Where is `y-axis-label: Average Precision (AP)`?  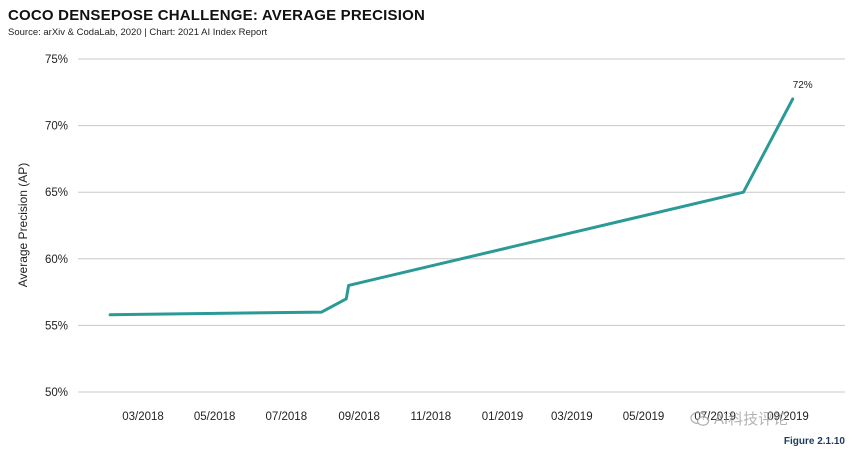
y-axis-label: Average Precision (AP) is located at coordinates (23, 225).